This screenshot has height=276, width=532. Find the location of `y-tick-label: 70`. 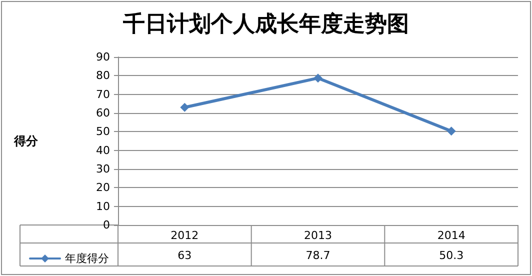

y-tick-label: 70 is located at coordinates (103, 94).